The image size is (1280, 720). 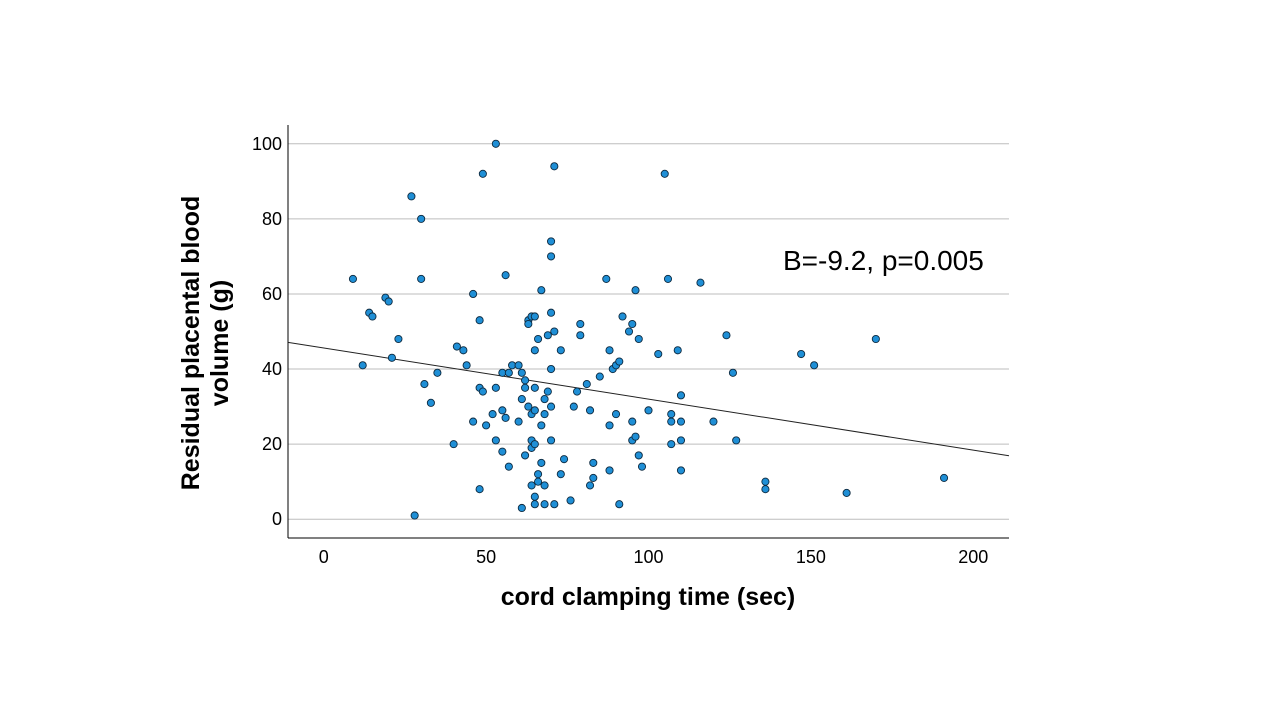 What do you see at coordinates (272, 294) in the screenshot?
I see `y-tick-label: 60` at bounding box center [272, 294].